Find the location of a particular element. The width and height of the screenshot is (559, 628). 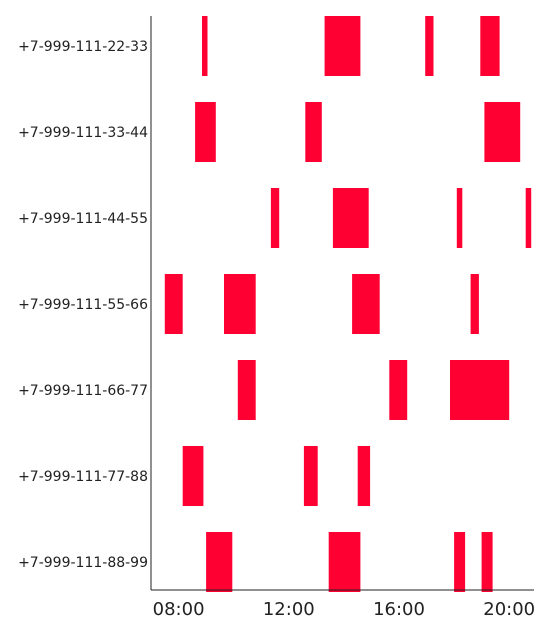

row-label: +7-999-111-66-77 is located at coordinates (83, 391).